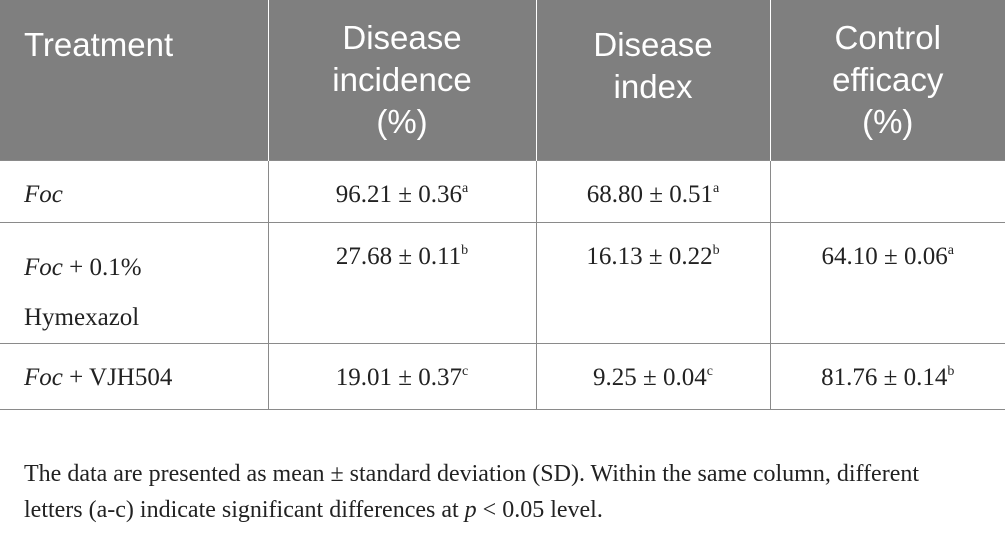  Describe the element at coordinates (649, 256) in the screenshot. I see `value: 16.13 ± 0.22` at that location.